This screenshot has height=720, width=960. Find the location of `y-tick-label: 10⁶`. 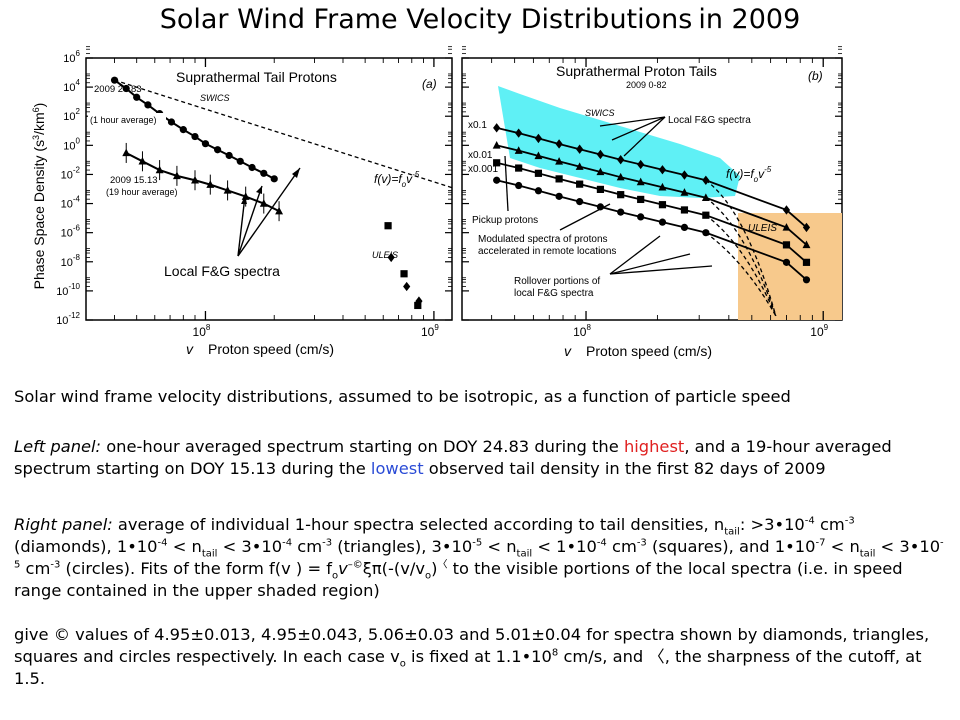

y-tick-label: 10⁶ is located at coordinates (71, 57).